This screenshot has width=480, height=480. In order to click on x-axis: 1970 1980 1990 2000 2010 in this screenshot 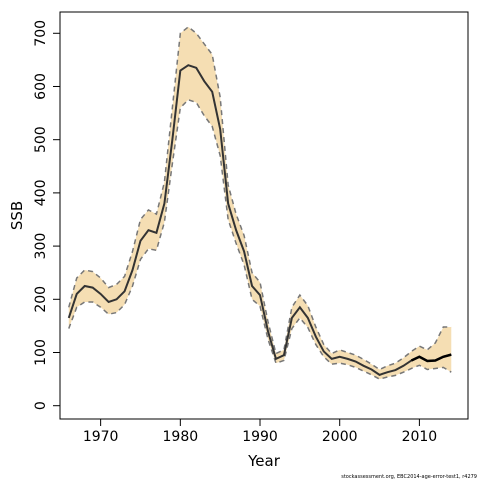, I will do `click(260, 432)`.